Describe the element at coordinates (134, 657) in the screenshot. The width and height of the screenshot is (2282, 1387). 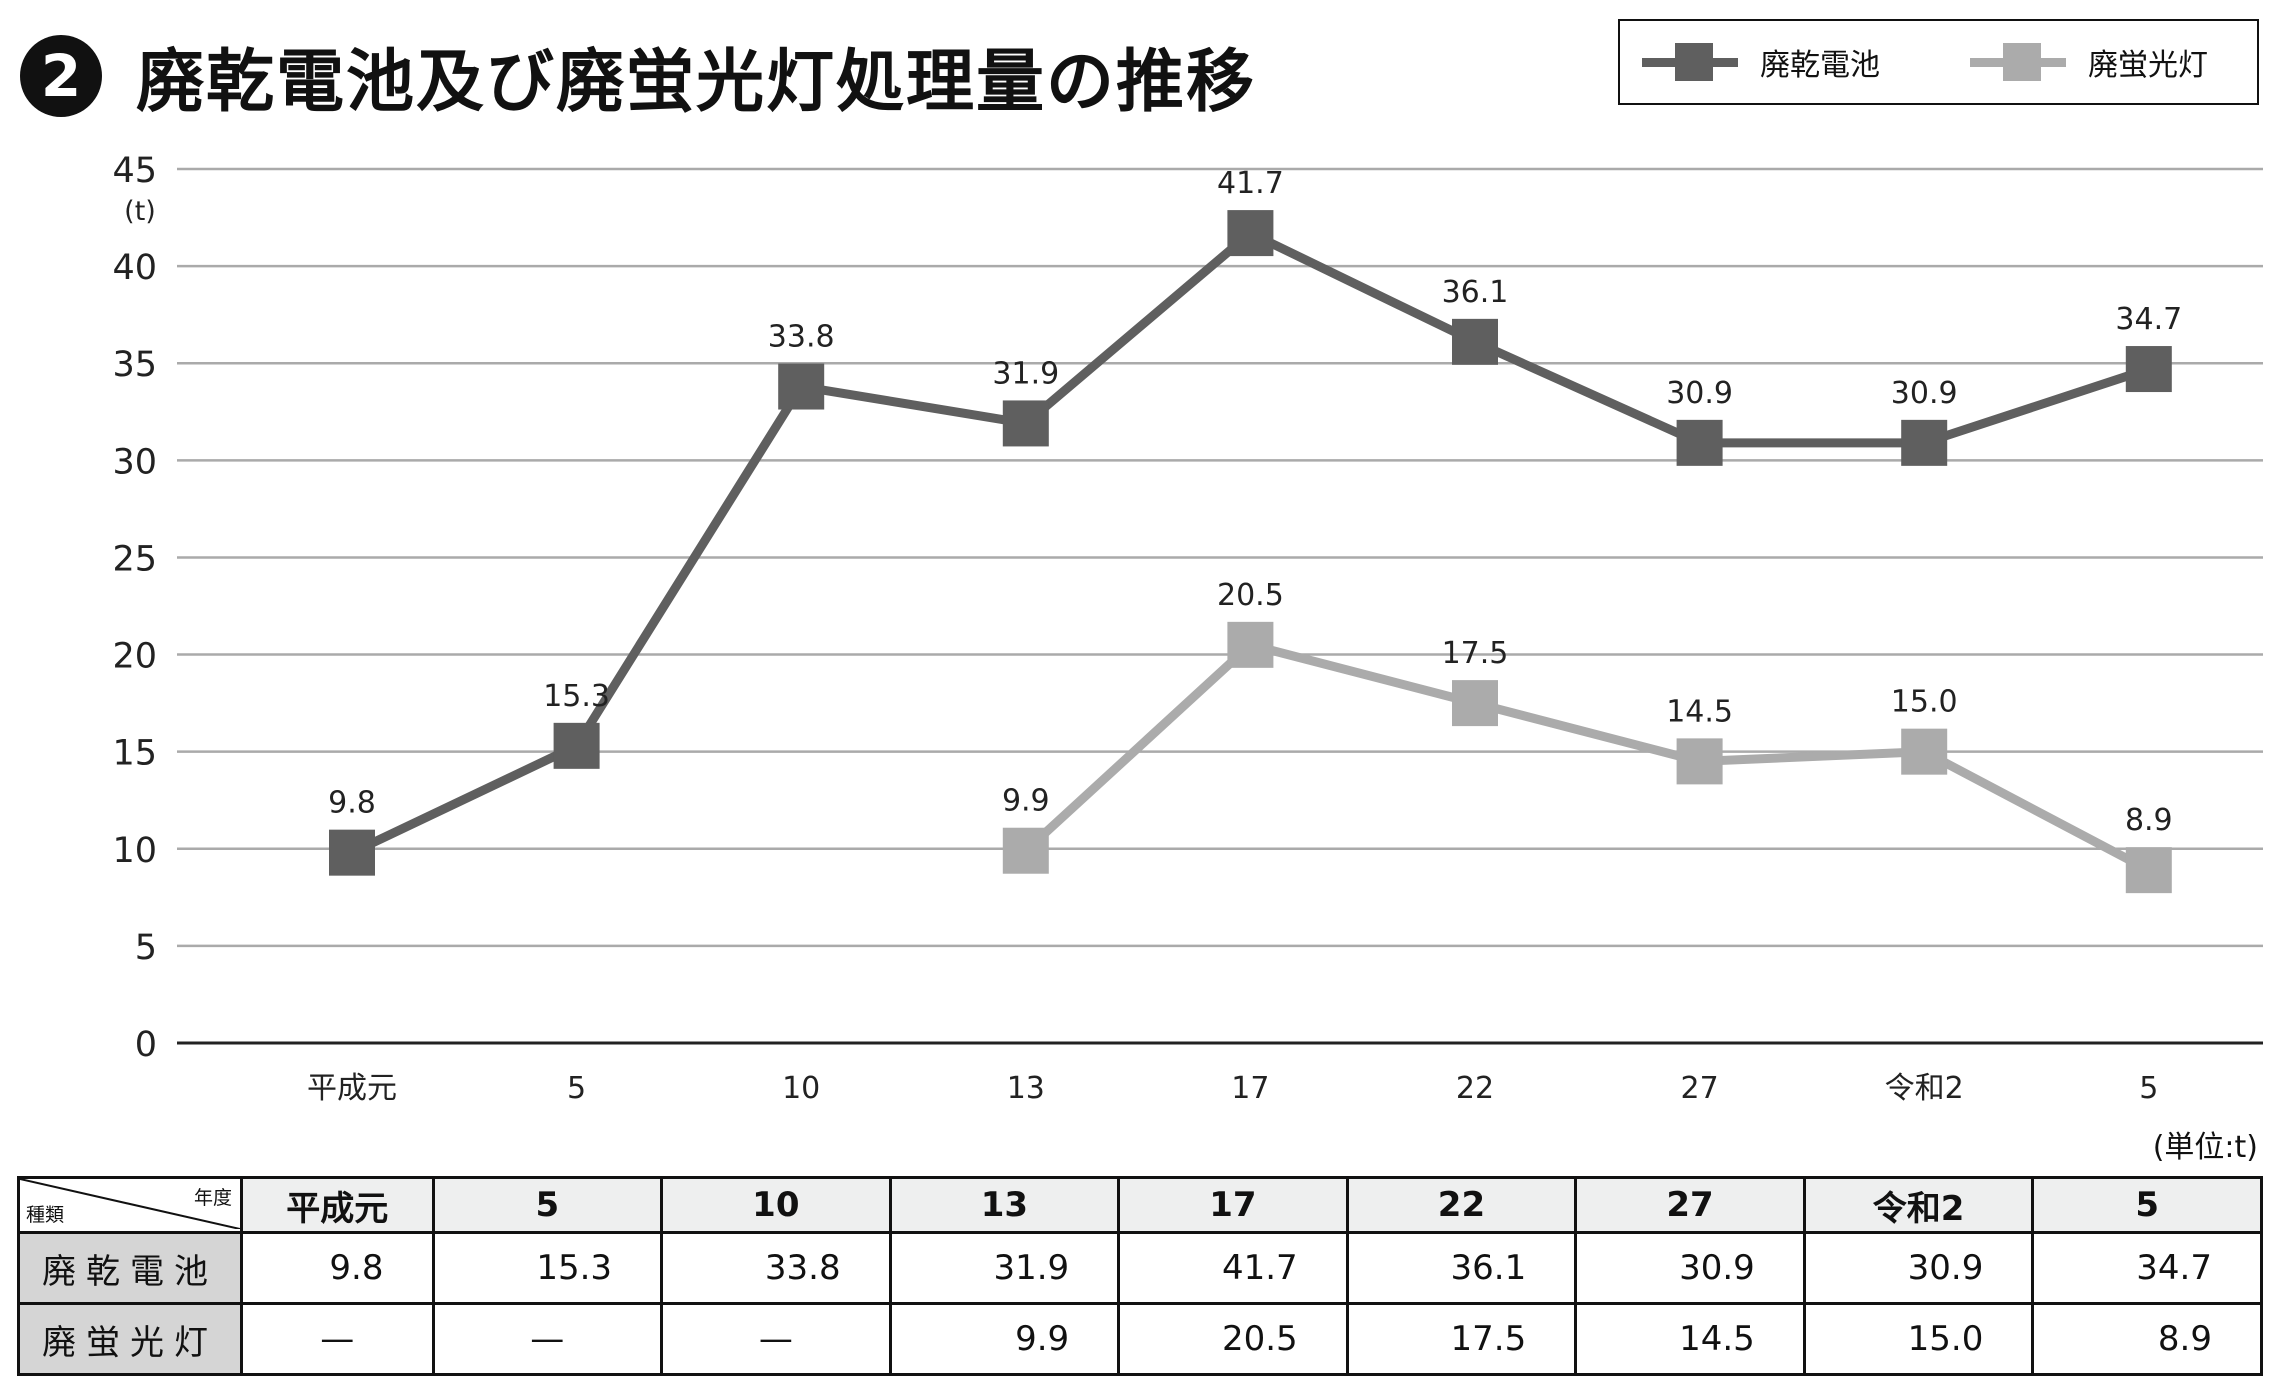
I see `y-tick-label: 20` at that location.